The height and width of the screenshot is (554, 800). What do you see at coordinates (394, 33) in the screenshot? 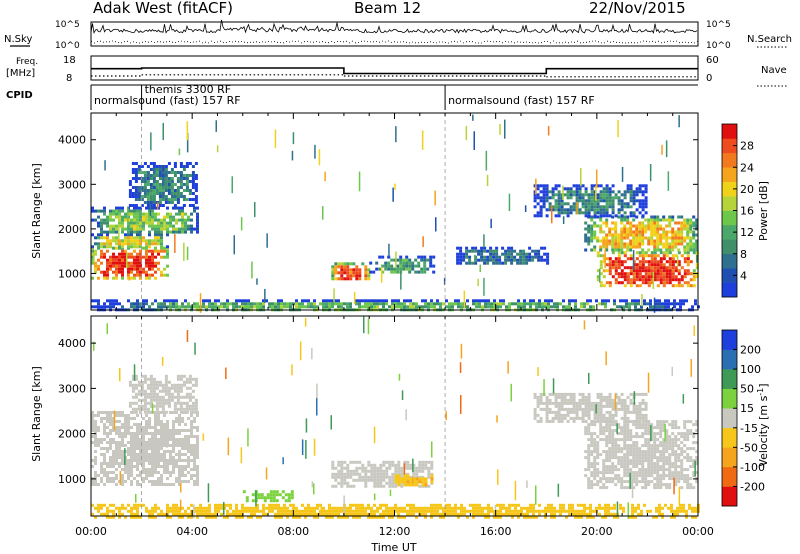
I see `nsky-panel` at bounding box center [394, 33].